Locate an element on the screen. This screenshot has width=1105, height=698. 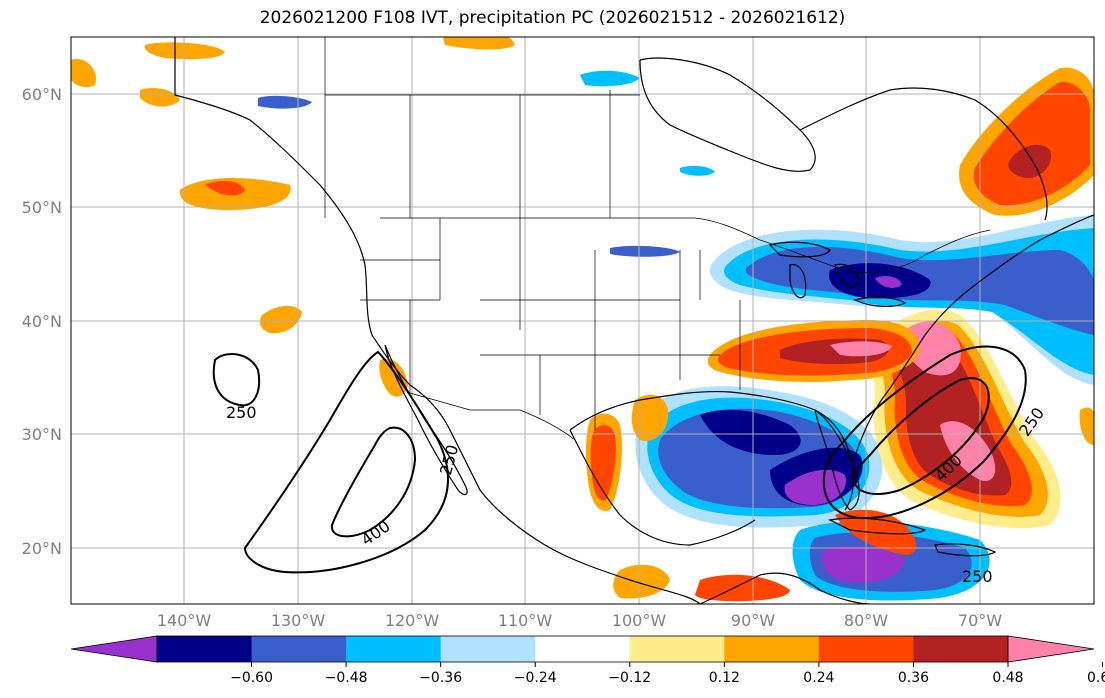
lake-superior is located at coordinates (799, 249).